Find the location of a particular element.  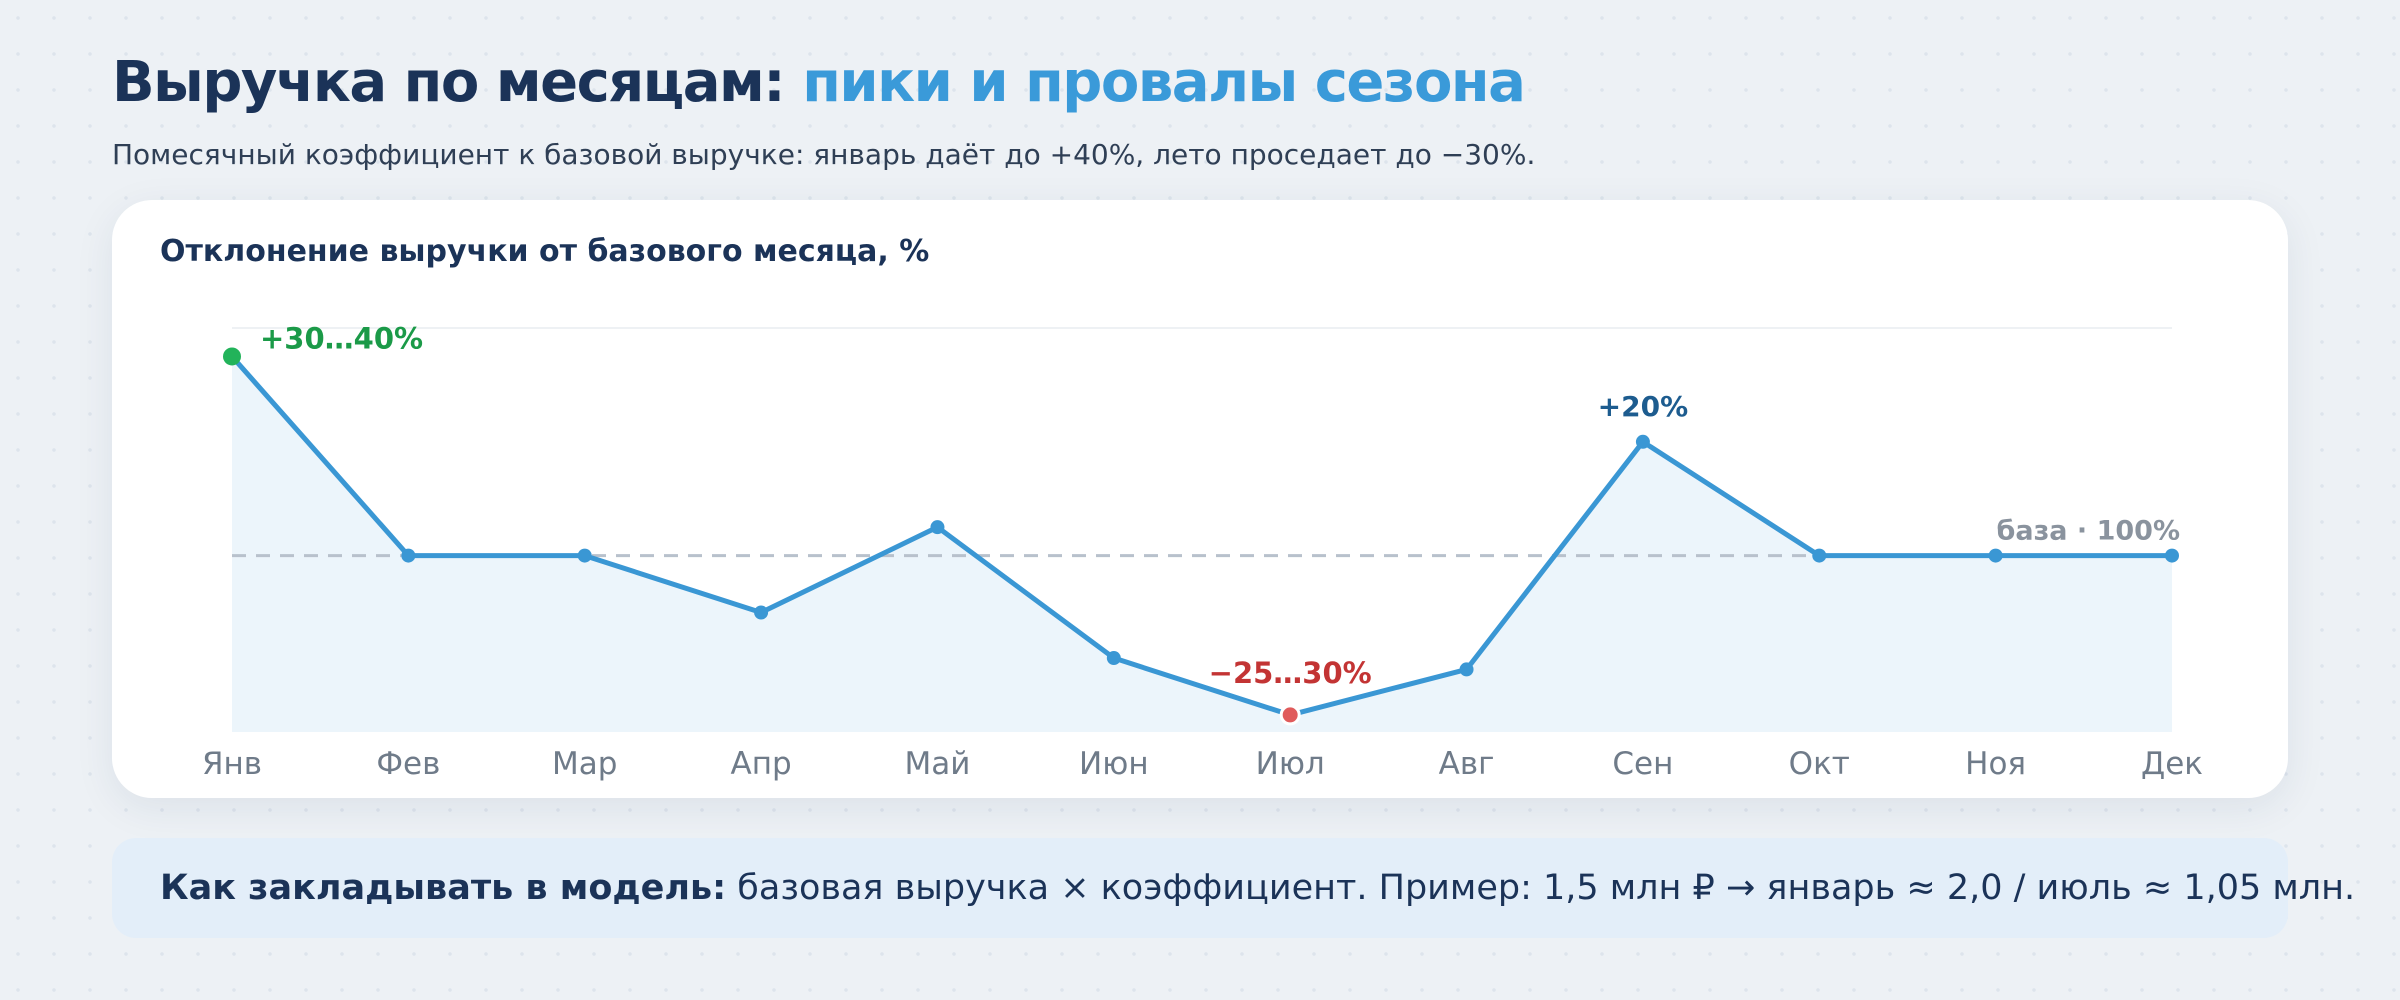

x-tick-label: Июн is located at coordinates (1114, 764).